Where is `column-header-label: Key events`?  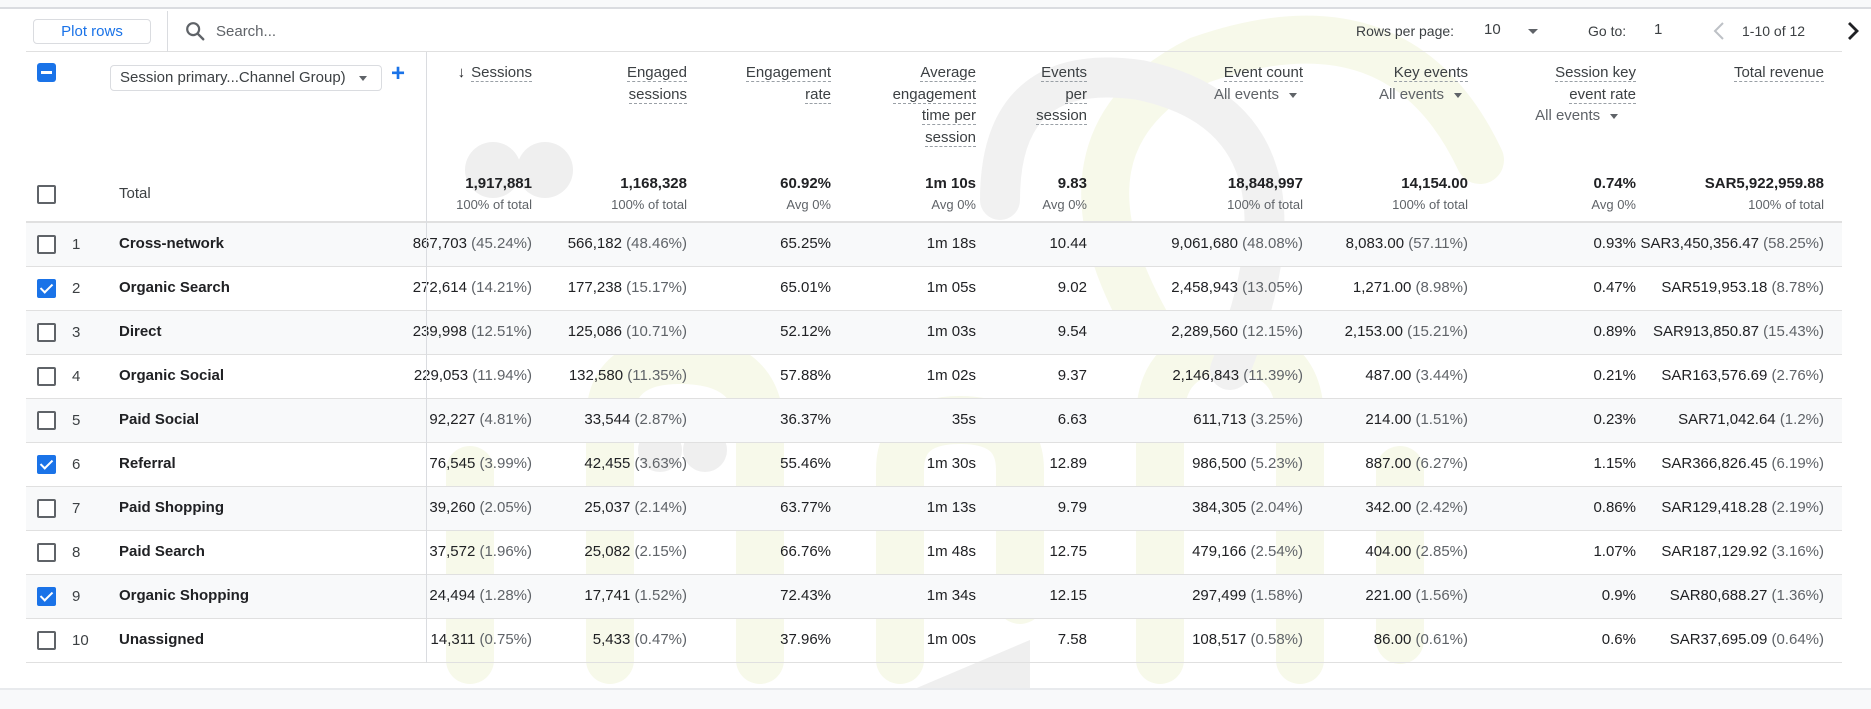
column-header-label: Key events is located at coordinates (1423, 73).